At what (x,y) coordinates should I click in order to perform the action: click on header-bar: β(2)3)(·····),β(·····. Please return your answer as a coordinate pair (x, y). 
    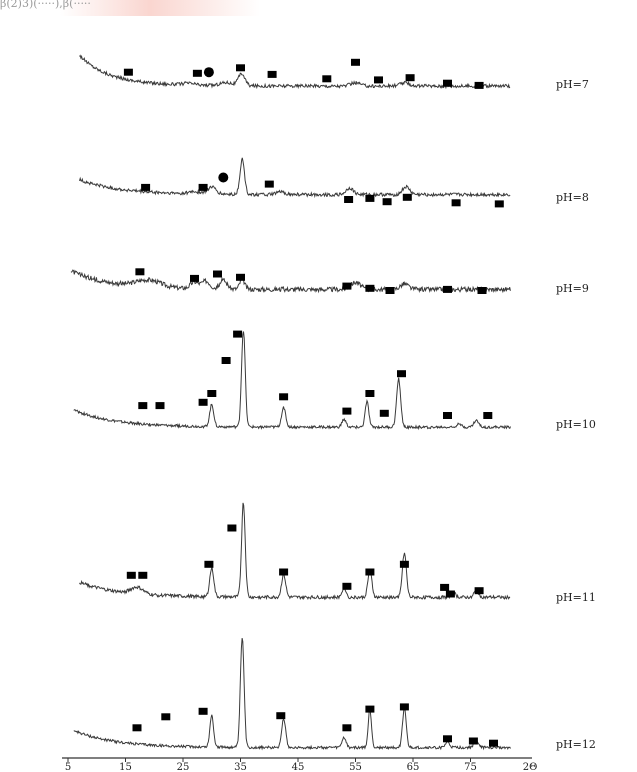
    Looking at the image, I should click on (318, 9).